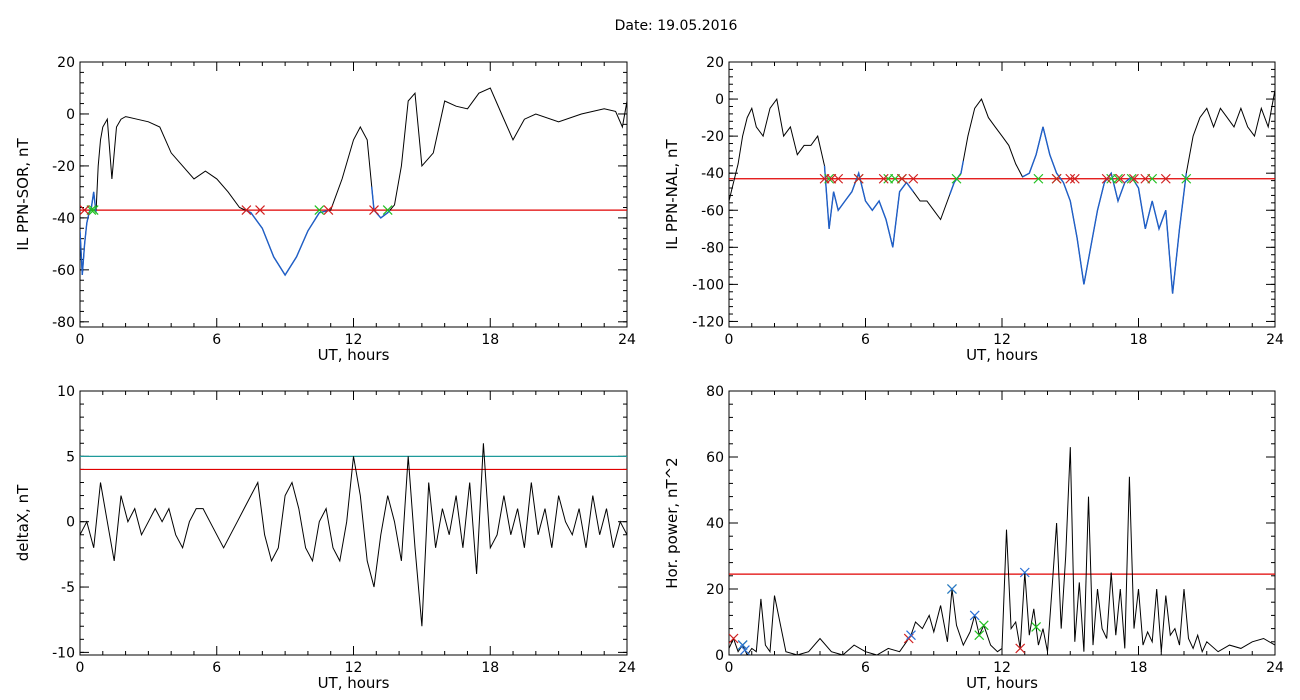 Image resolution: width=1300 pixels, height=700 pixels. What do you see at coordinates (715, 524) in the screenshot?
I see `y-tick-label: 40` at bounding box center [715, 524].